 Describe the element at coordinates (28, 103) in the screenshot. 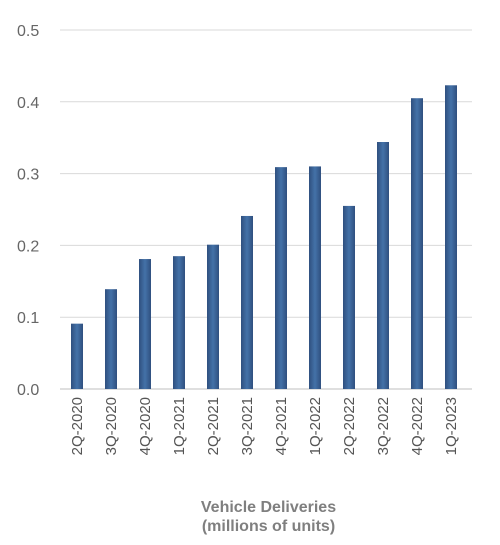

I see `y-tick-label: 0.4` at that location.